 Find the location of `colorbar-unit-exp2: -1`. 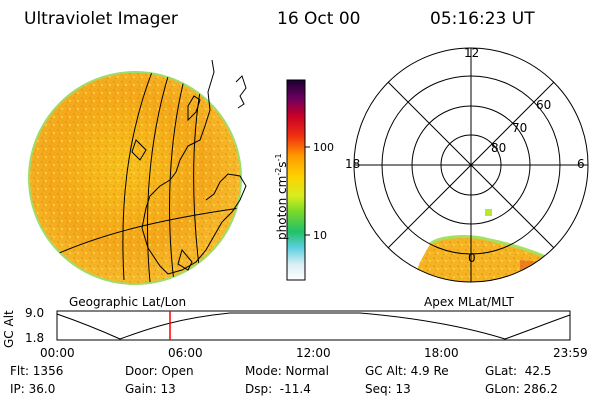

colorbar-unit-exp2: -1 is located at coordinates (278, 157).